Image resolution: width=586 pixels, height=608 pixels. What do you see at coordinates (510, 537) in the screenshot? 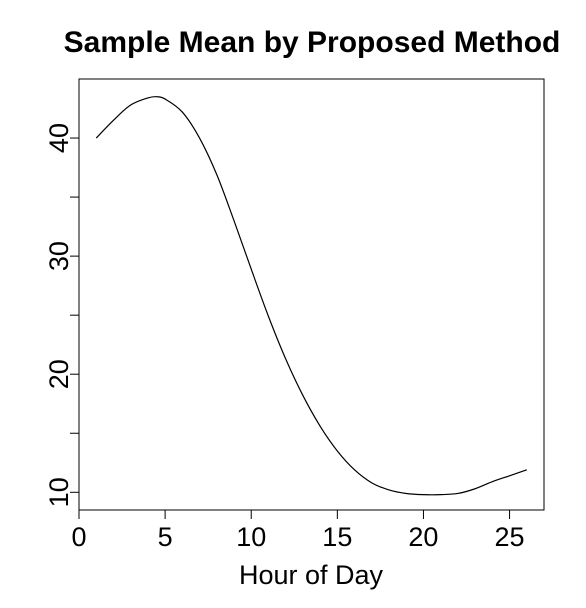
I see `x-tick-label: 25` at bounding box center [510, 537].